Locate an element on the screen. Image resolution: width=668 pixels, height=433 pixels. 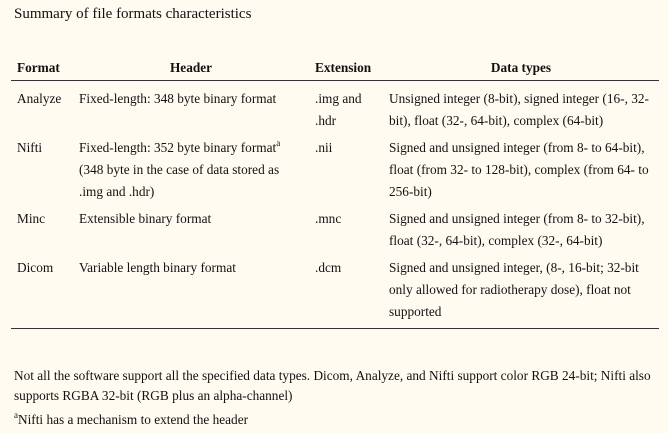
column-header-data-types: Data types is located at coordinates (521, 67).